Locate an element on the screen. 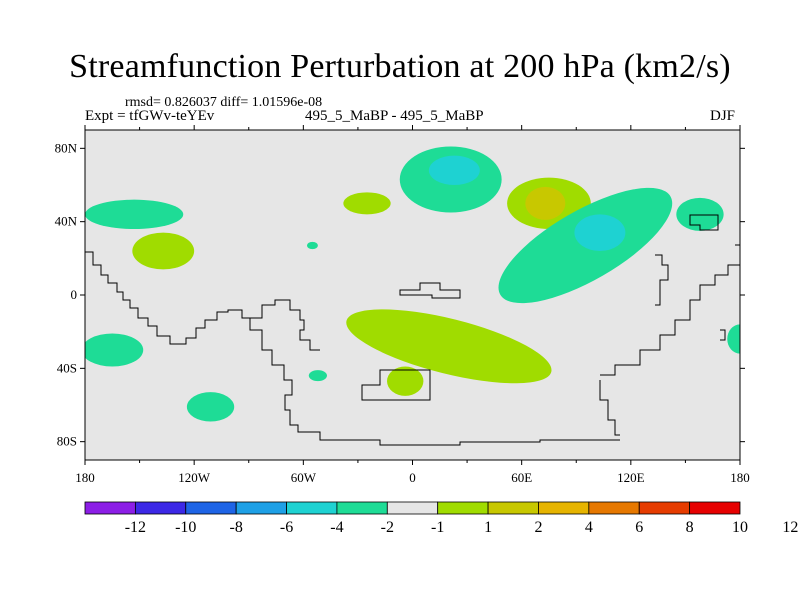 This screenshot has width=800, height=600. colorbar-label: 6 is located at coordinates (639, 527).